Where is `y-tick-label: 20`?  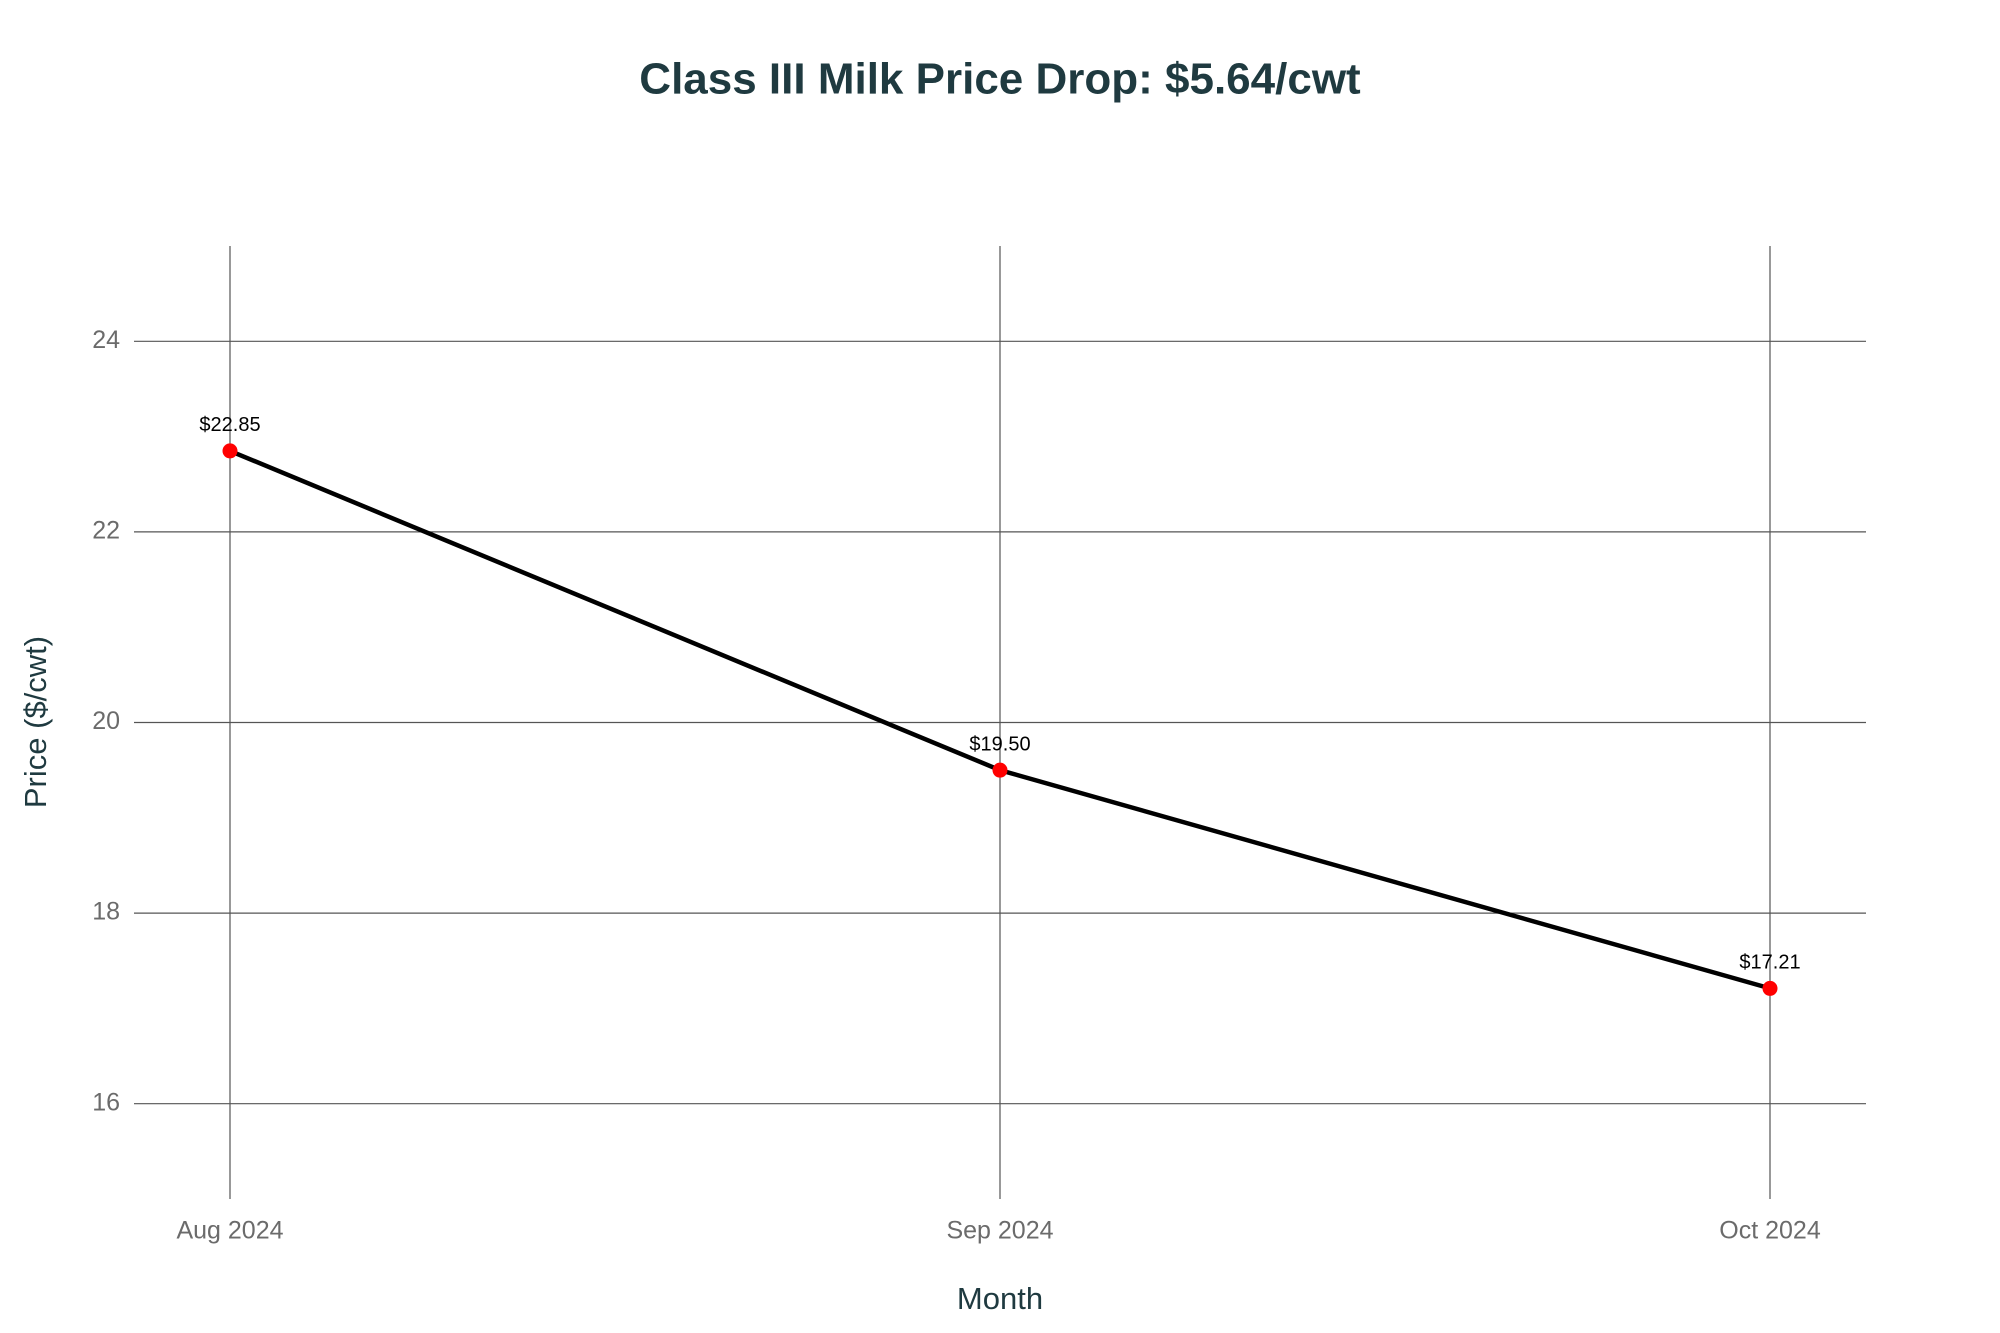
y-tick-label: 20 is located at coordinates (106, 721).